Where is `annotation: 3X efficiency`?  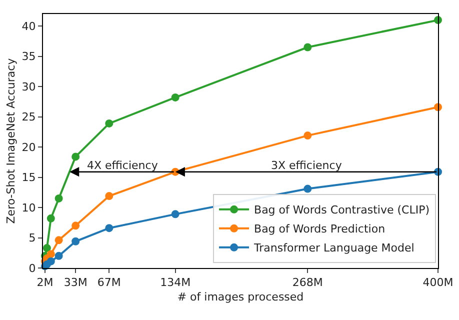
annotation: 3X efficiency is located at coordinates (306, 165).